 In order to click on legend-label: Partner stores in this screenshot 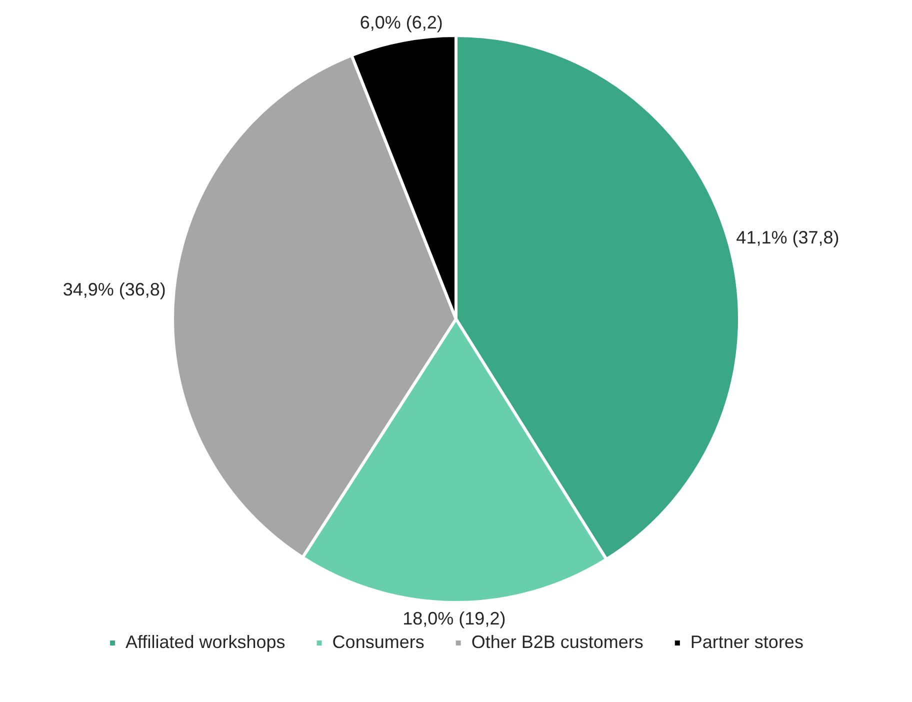, I will do `click(747, 642)`.